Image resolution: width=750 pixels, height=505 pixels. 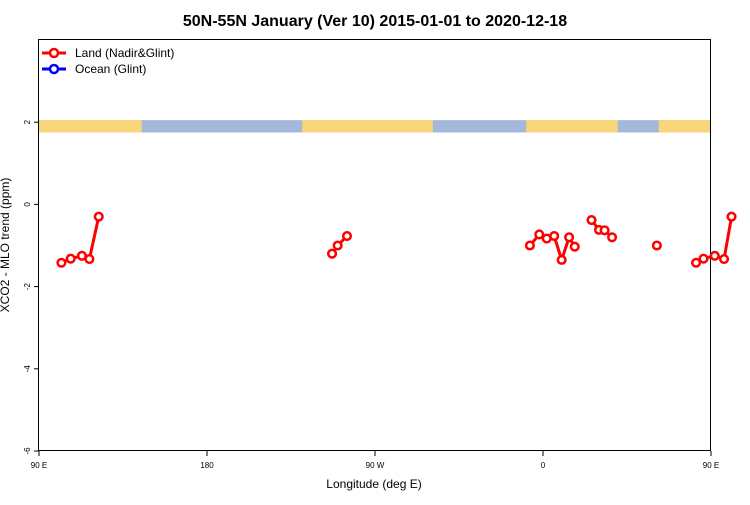 What do you see at coordinates (108, 61) in the screenshot?
I see `legend: Land (Nadir&Glint) Ocean (Glint)` at bounding box center [108, 61].